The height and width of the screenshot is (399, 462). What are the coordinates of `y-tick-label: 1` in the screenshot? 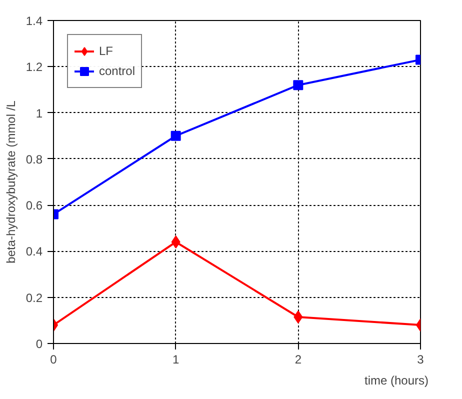 It's located at (39, 113).